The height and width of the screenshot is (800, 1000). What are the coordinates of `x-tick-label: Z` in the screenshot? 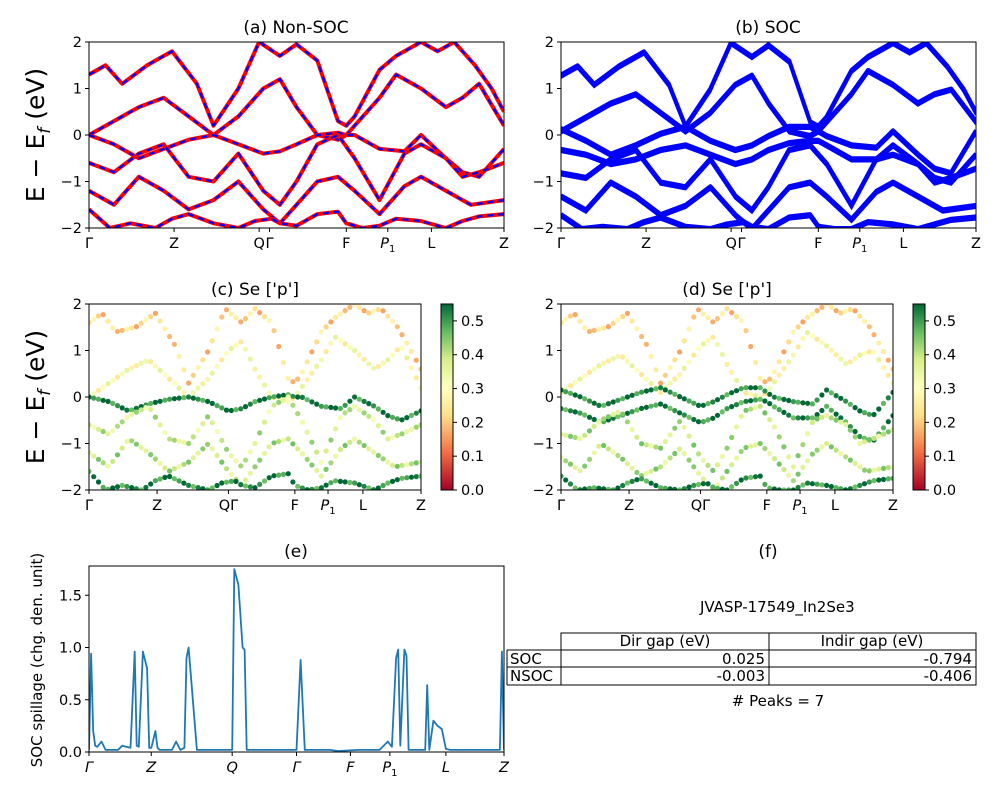 It's located at (893, 506).